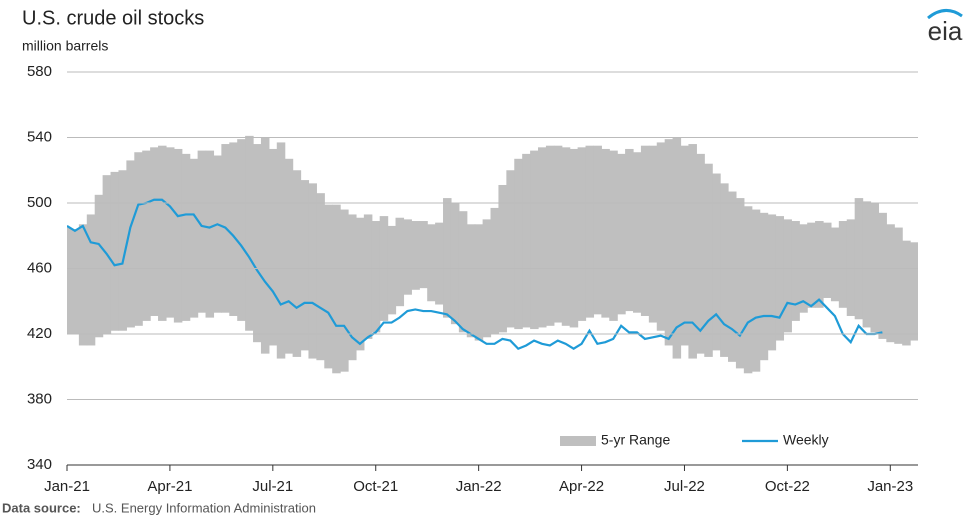 The width and height of the screenshot is (977, 527). Describe the element at coordinates (39, 136) in the screenshot. I see `y-tick-label: 540` at that location.